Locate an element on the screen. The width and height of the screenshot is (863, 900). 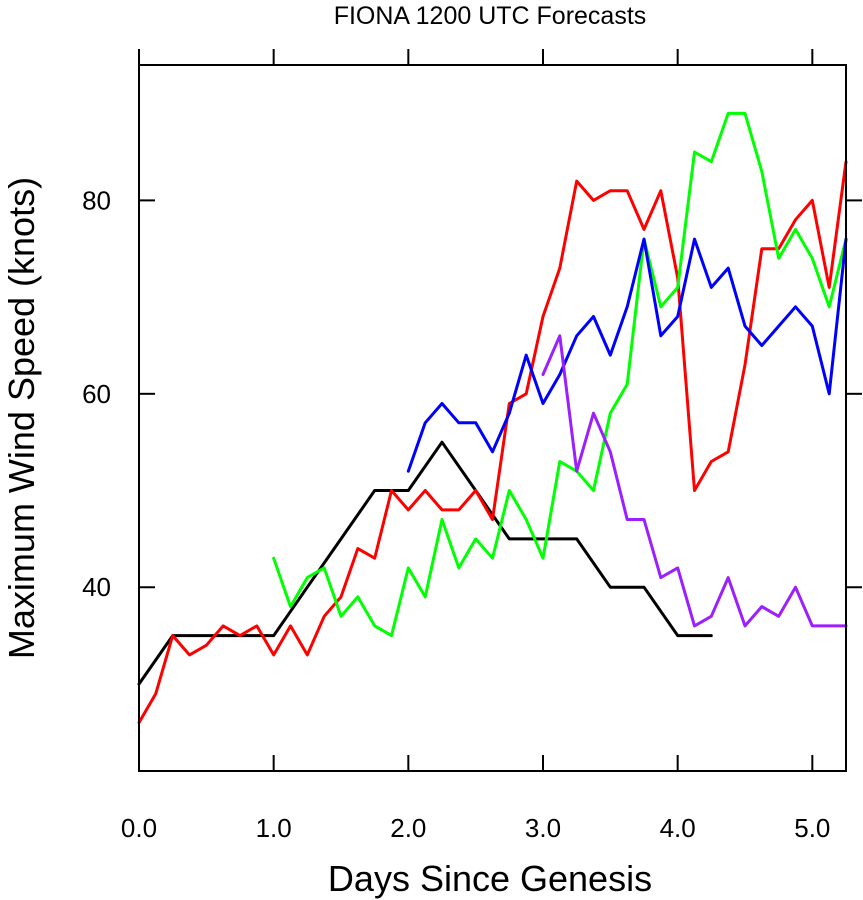
x-tick-label: 2.0 is located at coordinates (408, 828).